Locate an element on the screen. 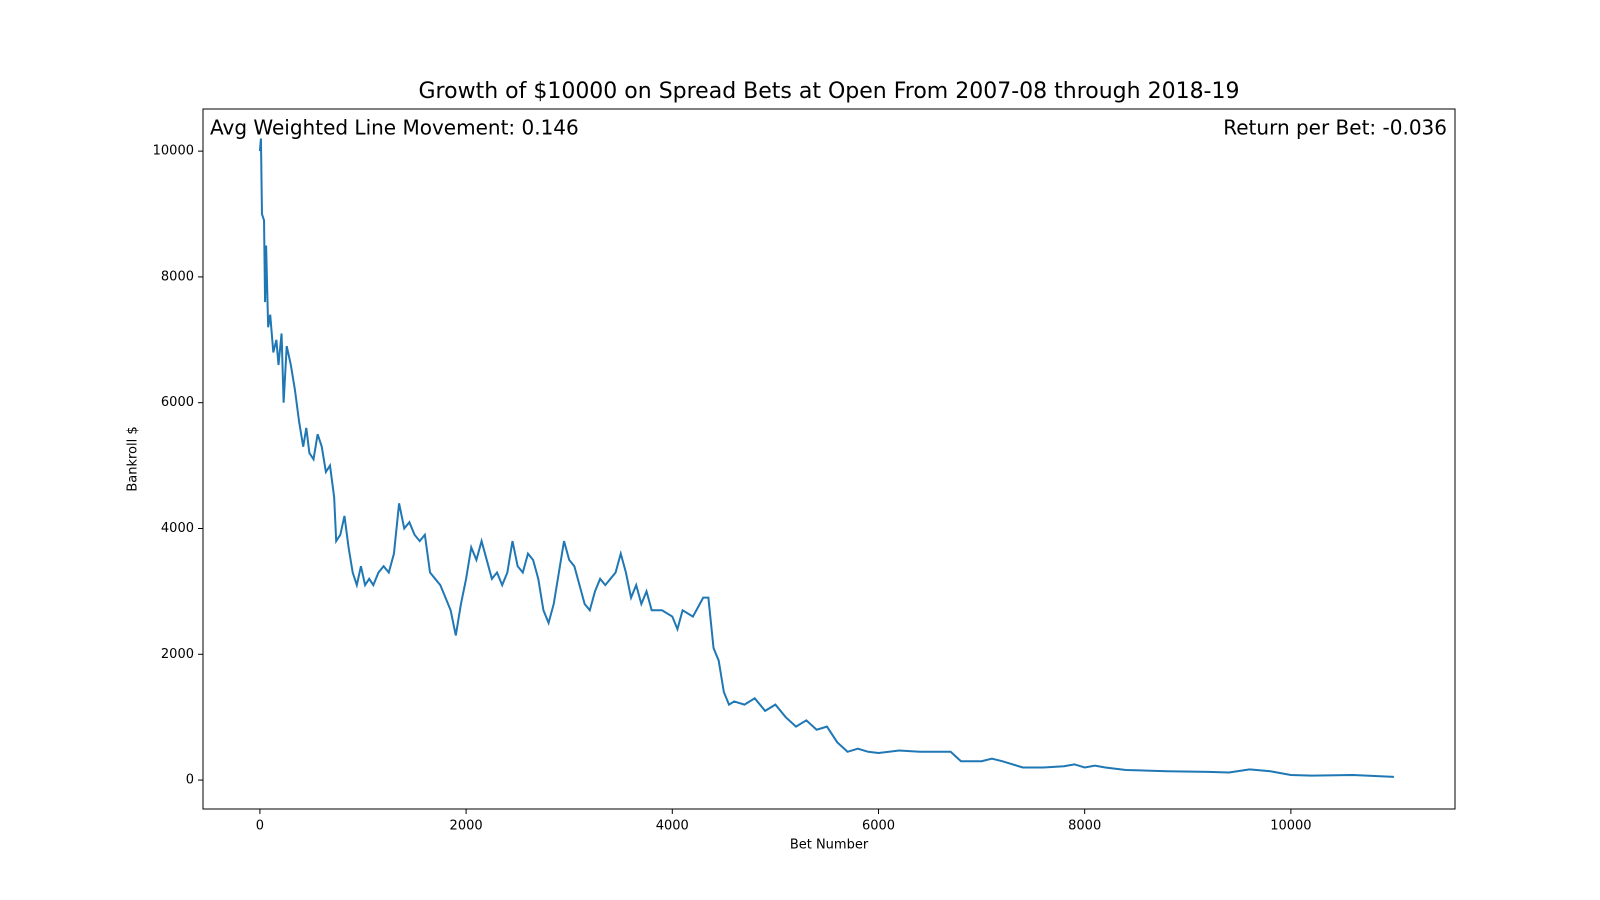  annotation: Return per Bet: -0.036 is located at coordinates (1335, 128).